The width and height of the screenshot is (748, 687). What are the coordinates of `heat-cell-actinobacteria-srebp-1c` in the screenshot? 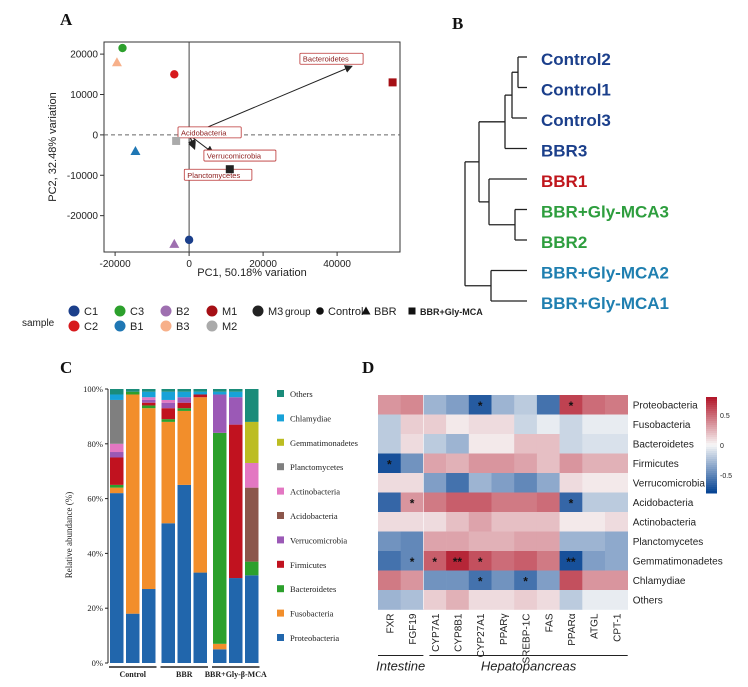 It's located at (526, 522).